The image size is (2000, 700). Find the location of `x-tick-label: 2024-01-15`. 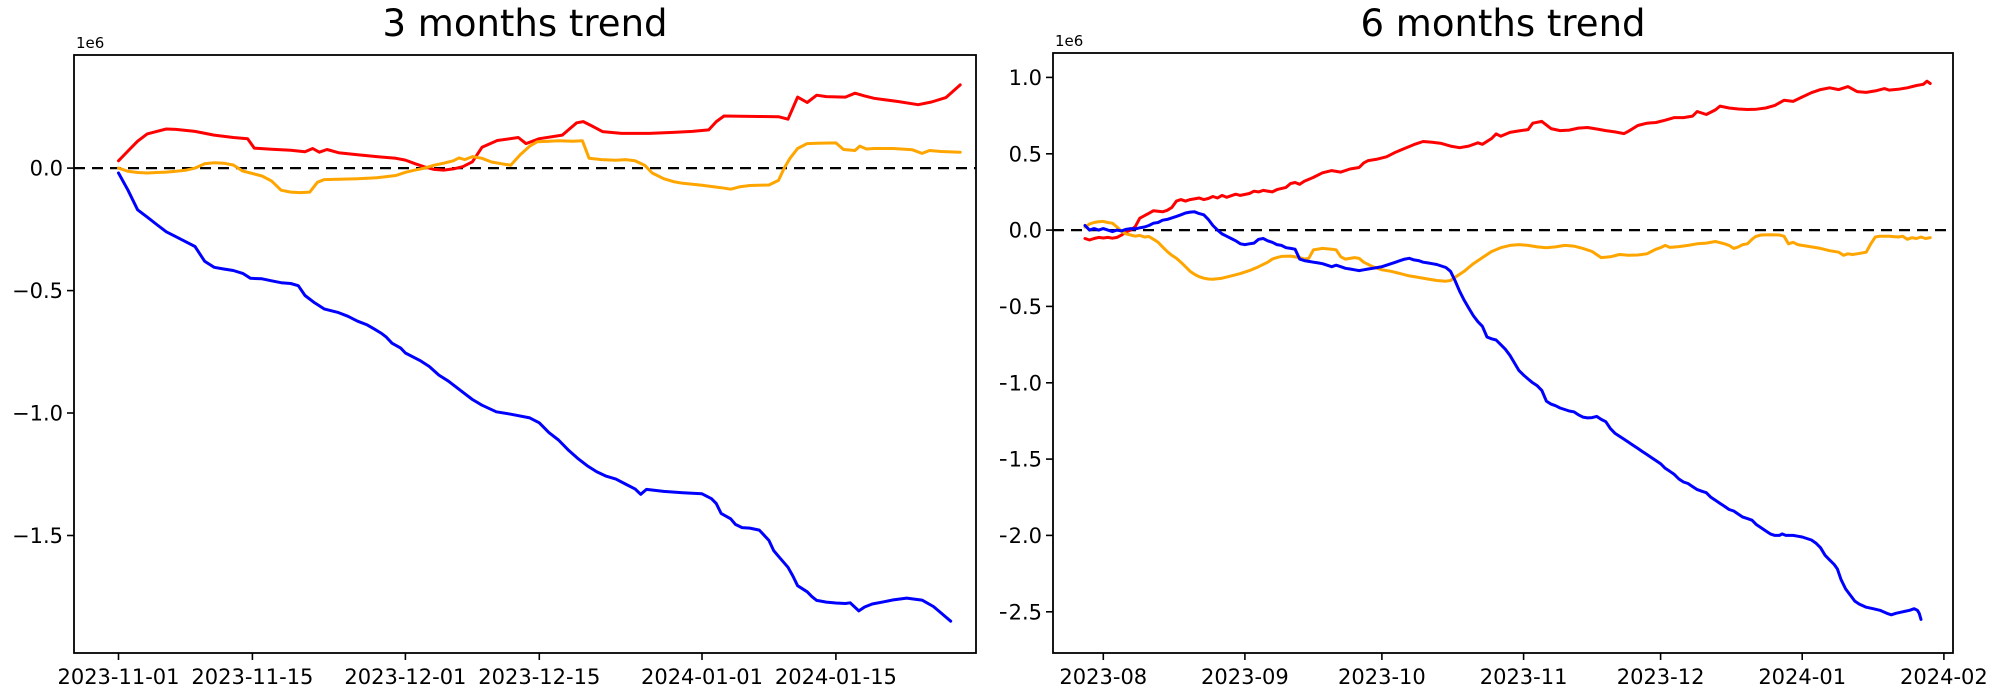

x-tick-label: 2024-01-15 is located at coordinates (836, 677).